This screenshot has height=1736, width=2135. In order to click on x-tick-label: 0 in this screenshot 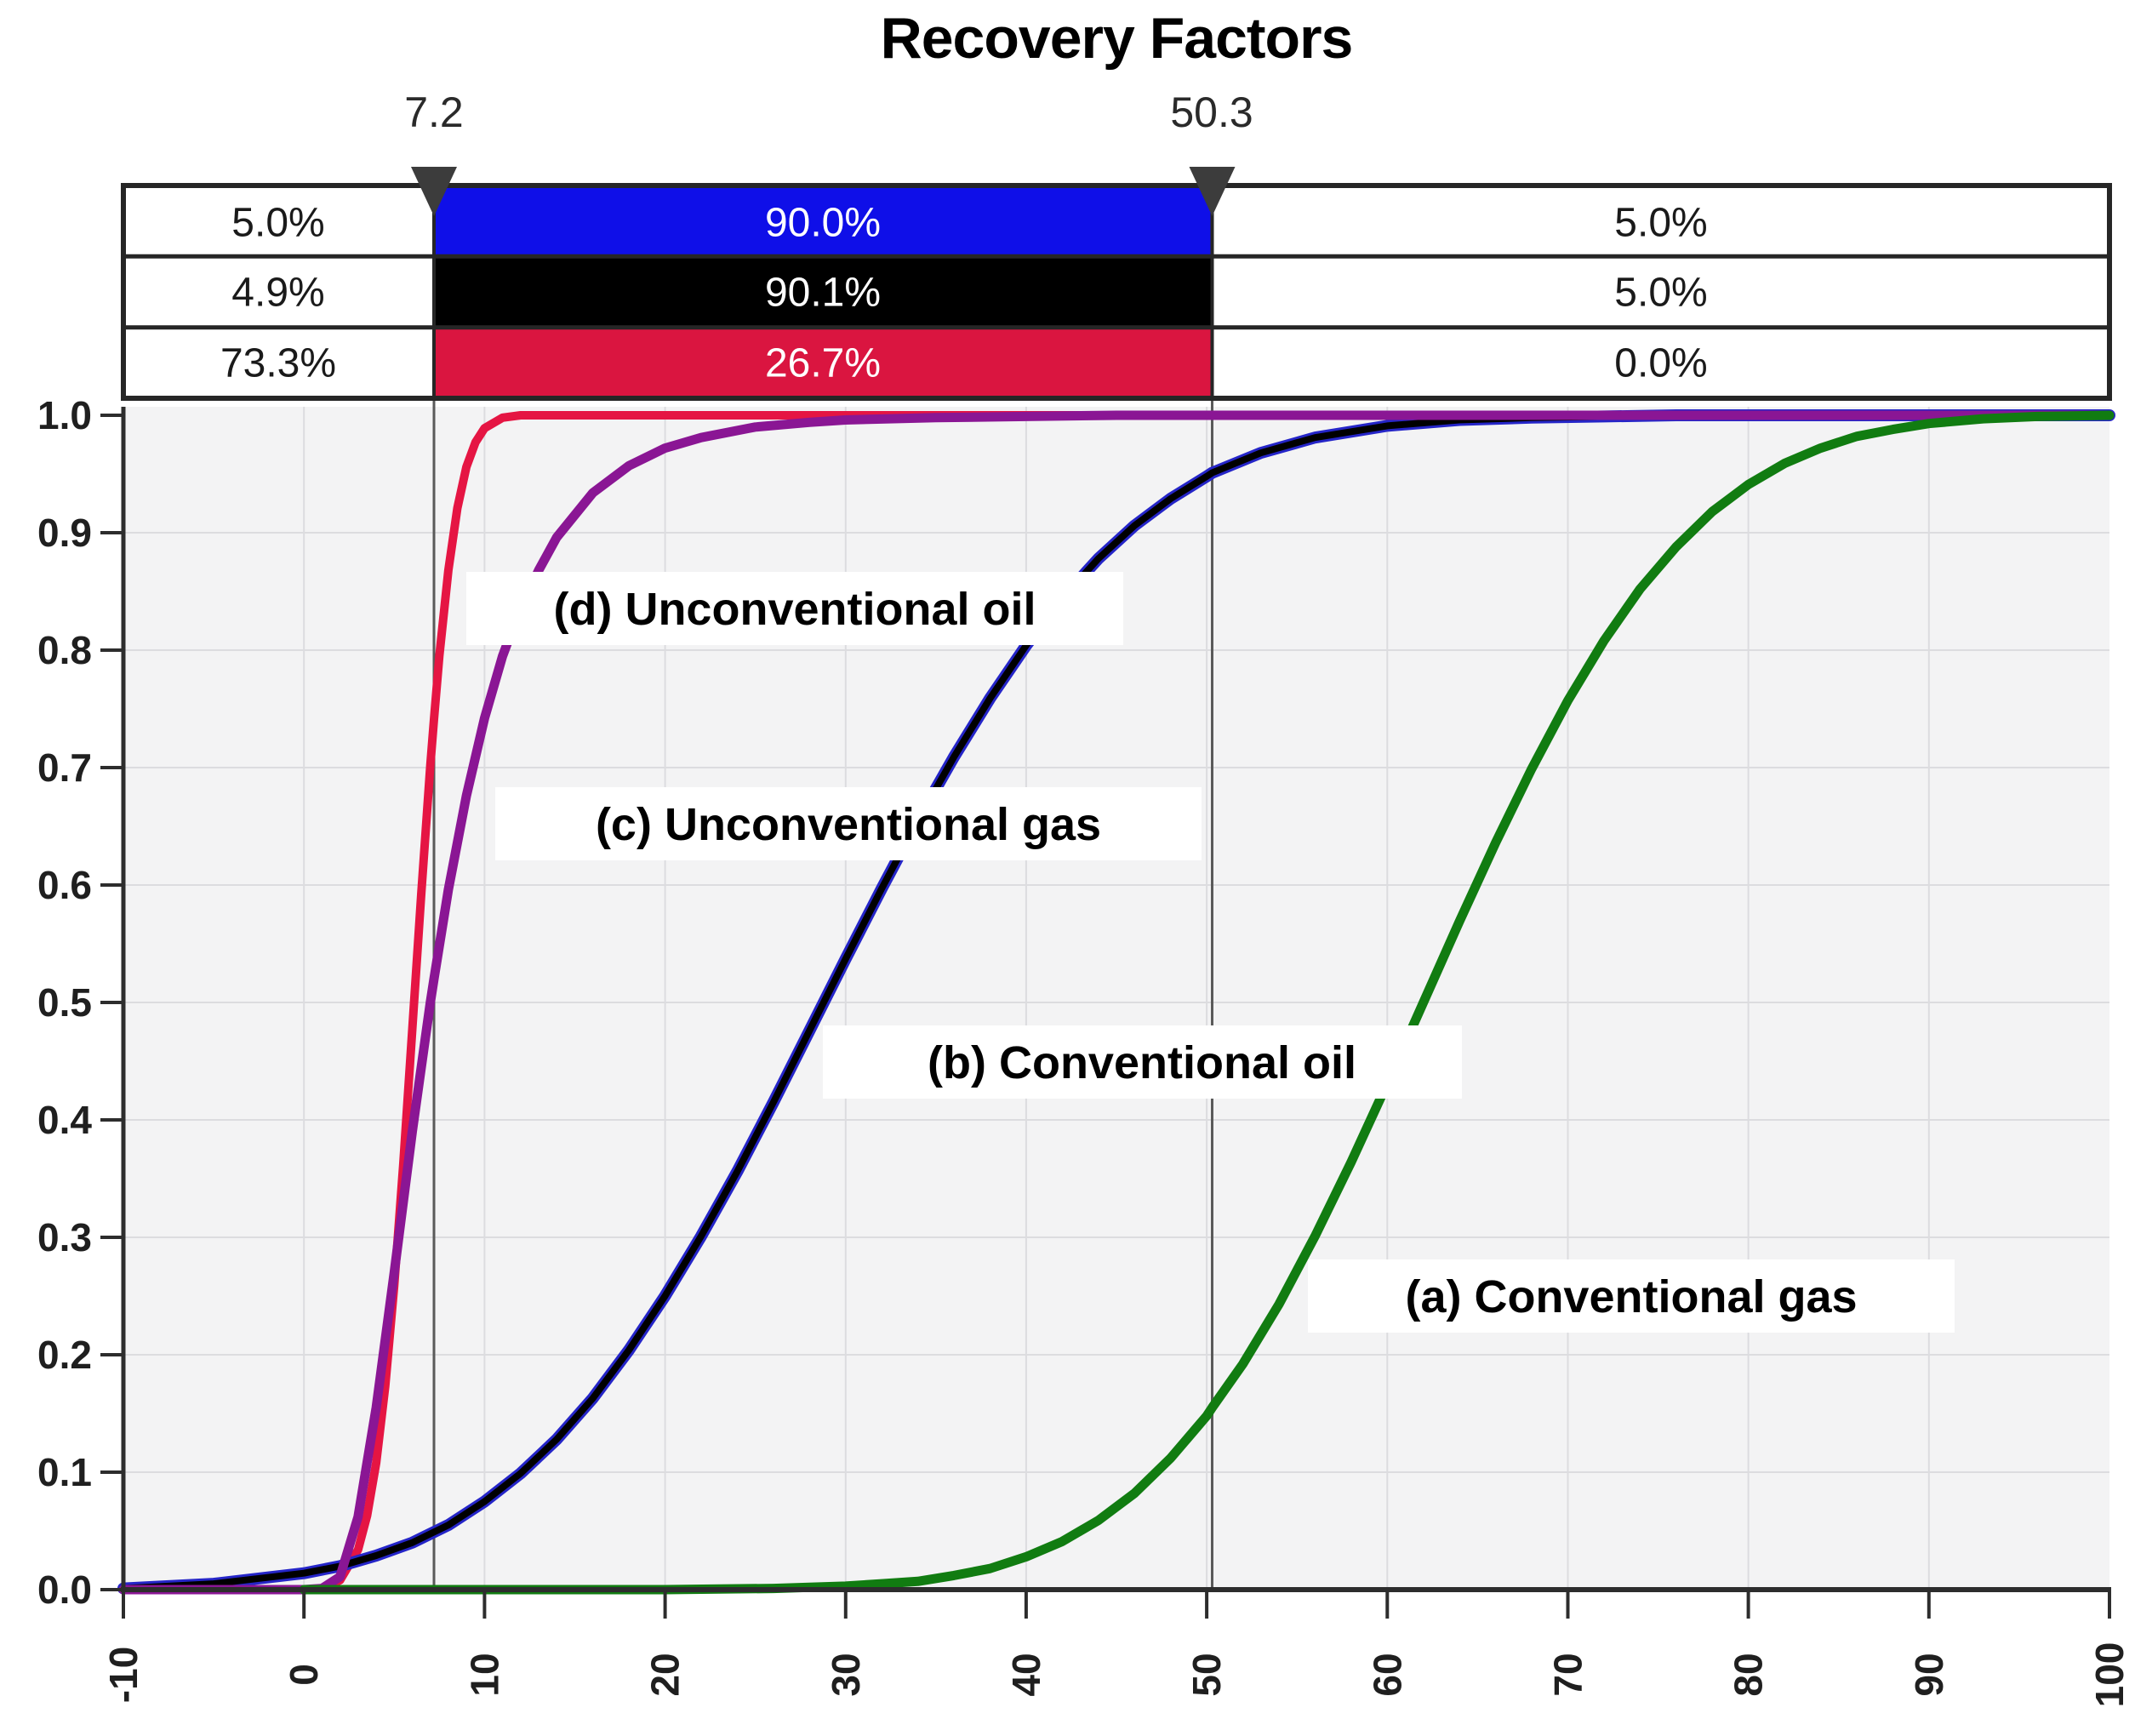, I will do `click(304, 1675)`.